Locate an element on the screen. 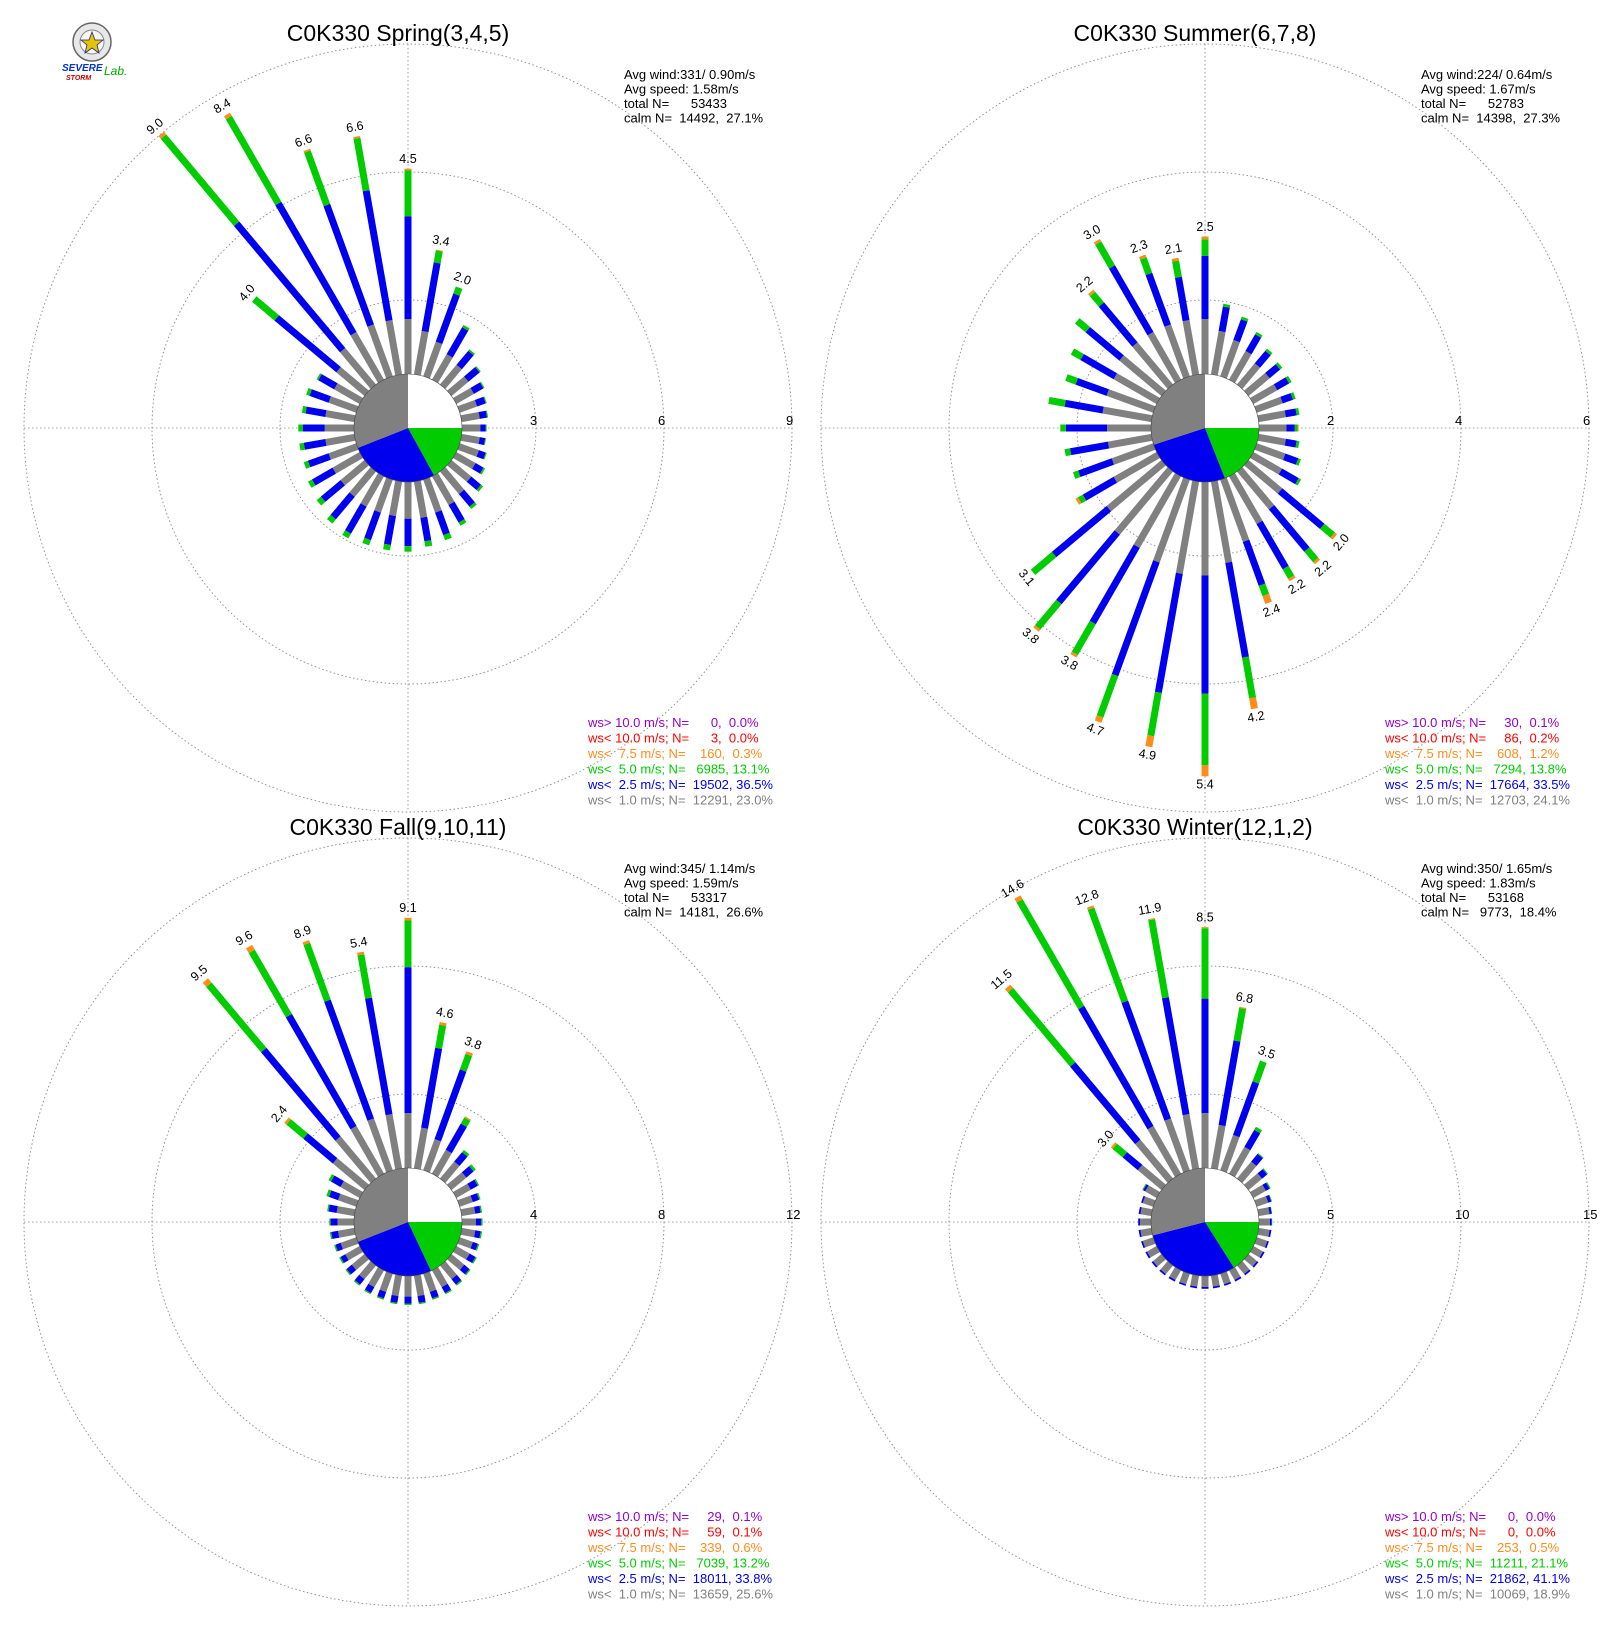 This screenshot has height=1640, width=1620. logo-star is located at coordinates (92, 42).